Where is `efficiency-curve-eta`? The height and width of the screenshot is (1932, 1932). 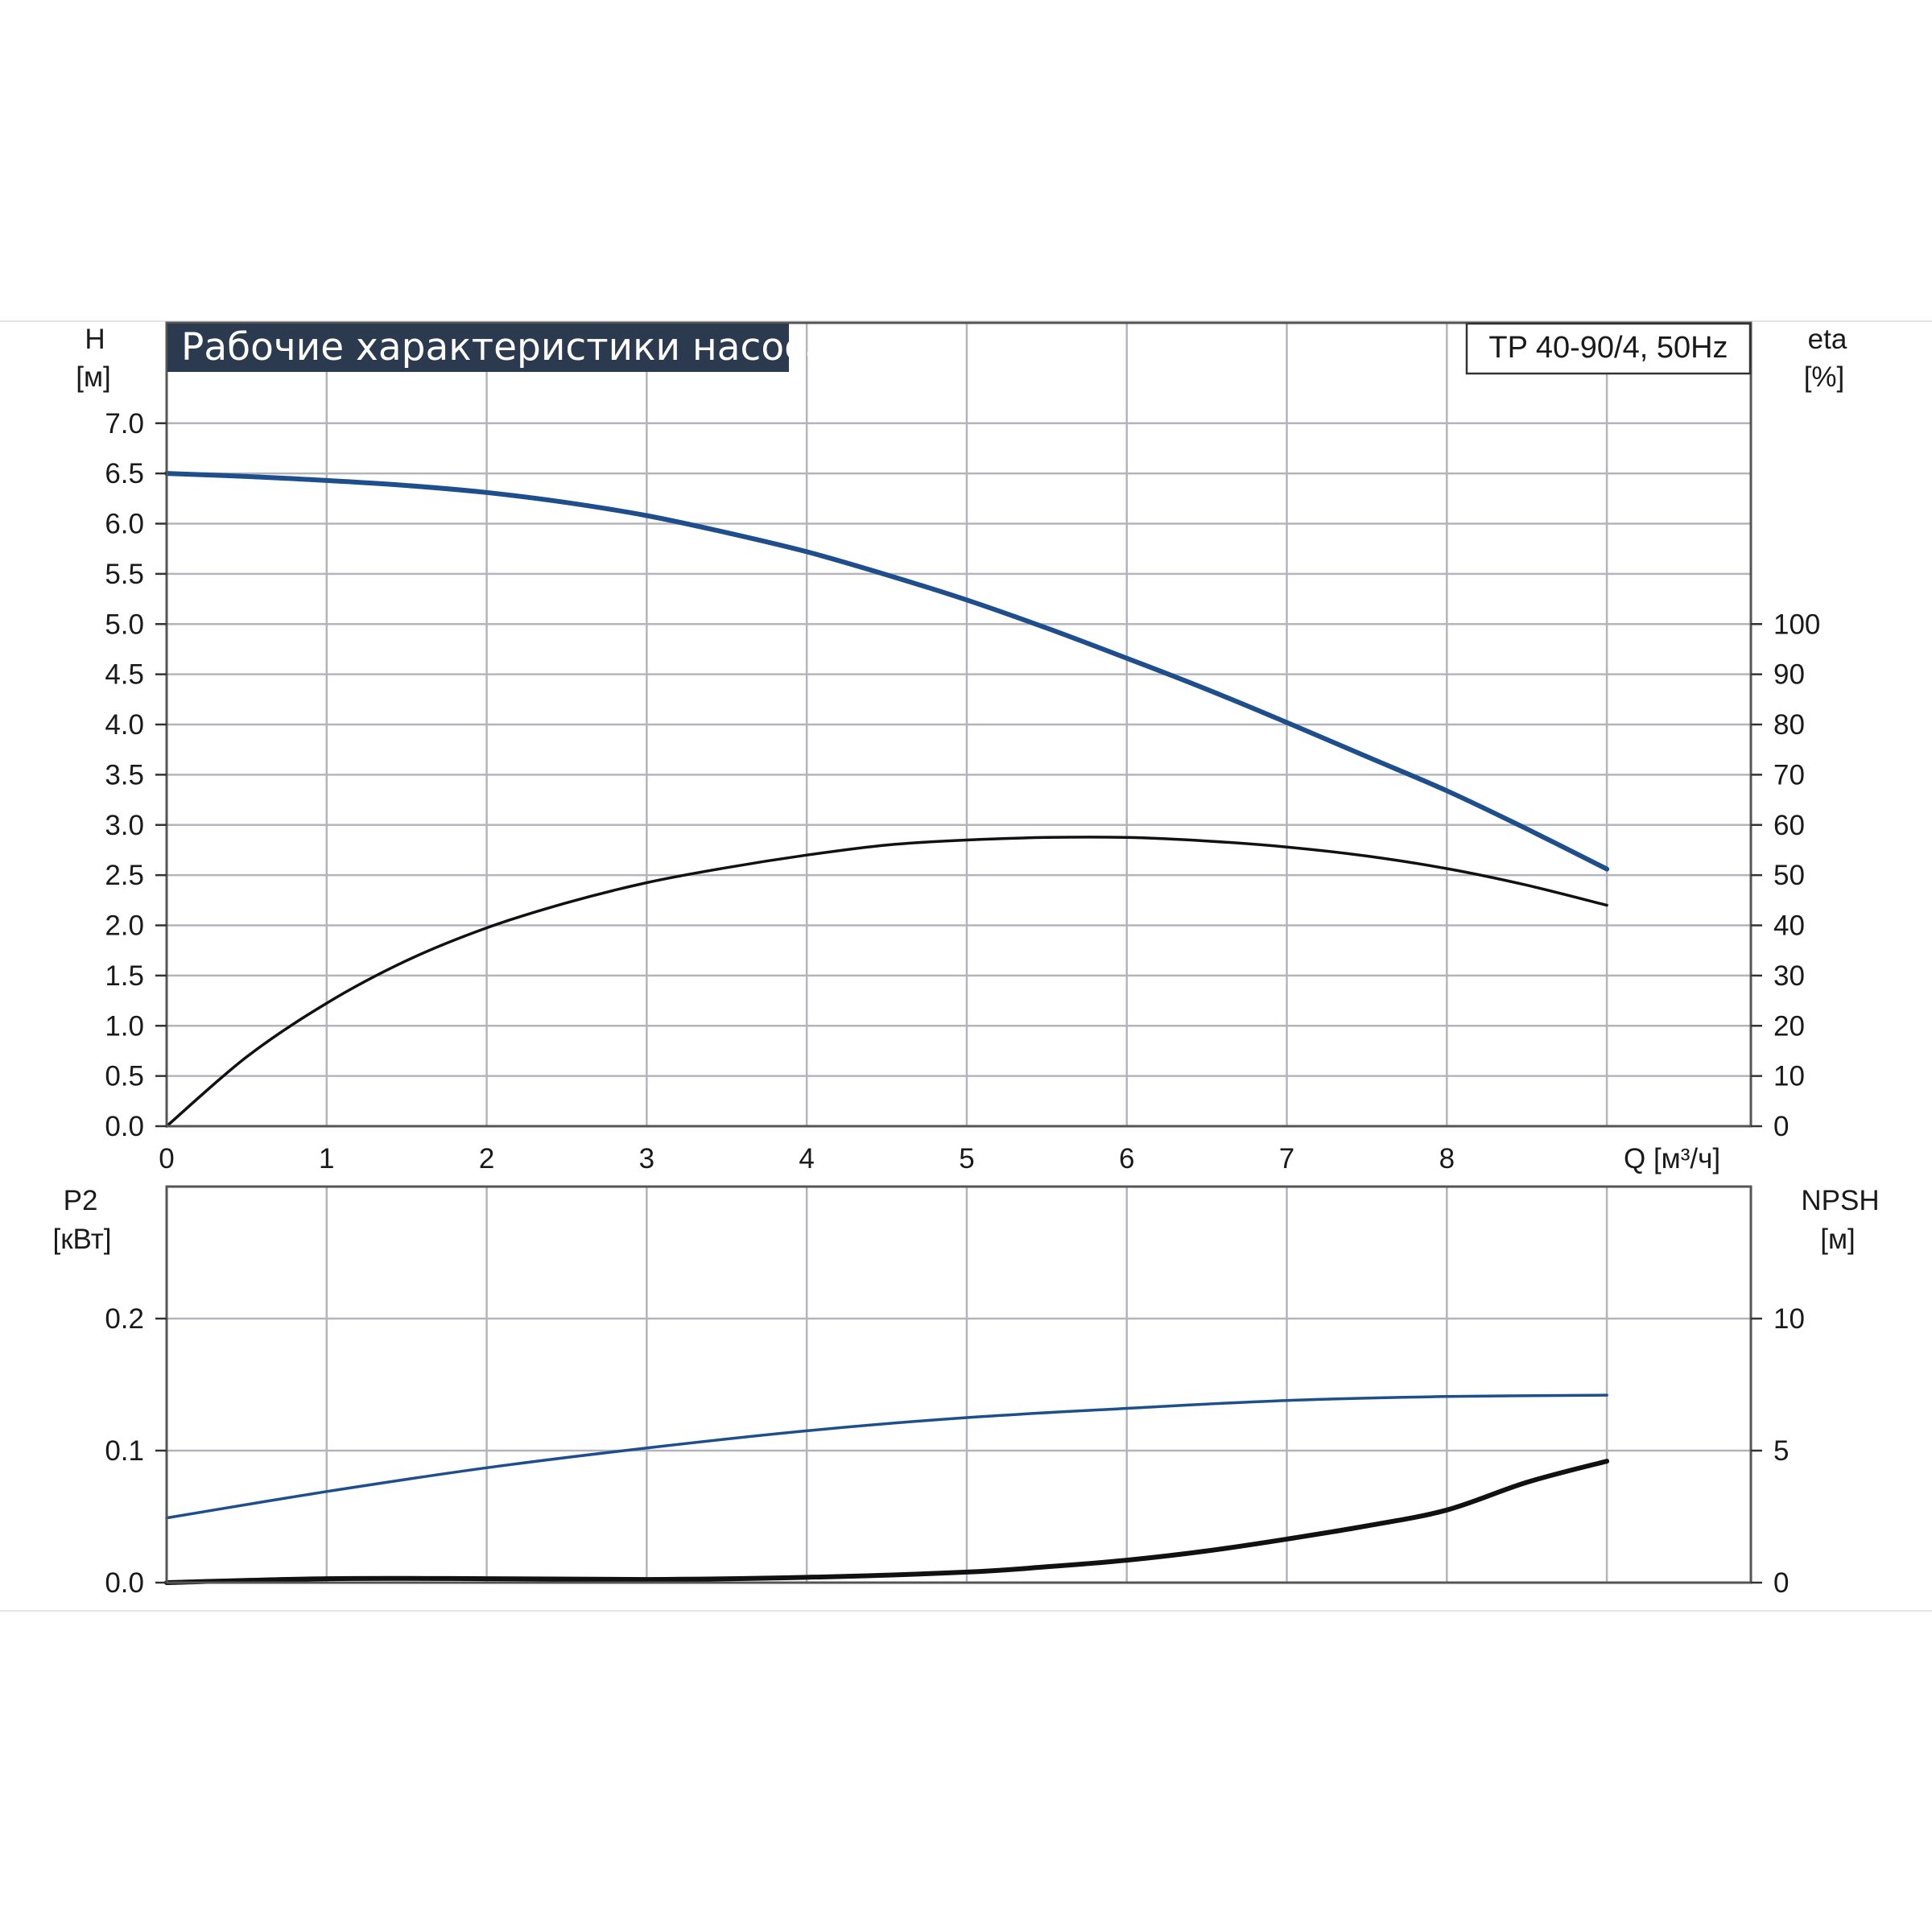
efficiency-curve-eta is located at coordinates (886, 982).